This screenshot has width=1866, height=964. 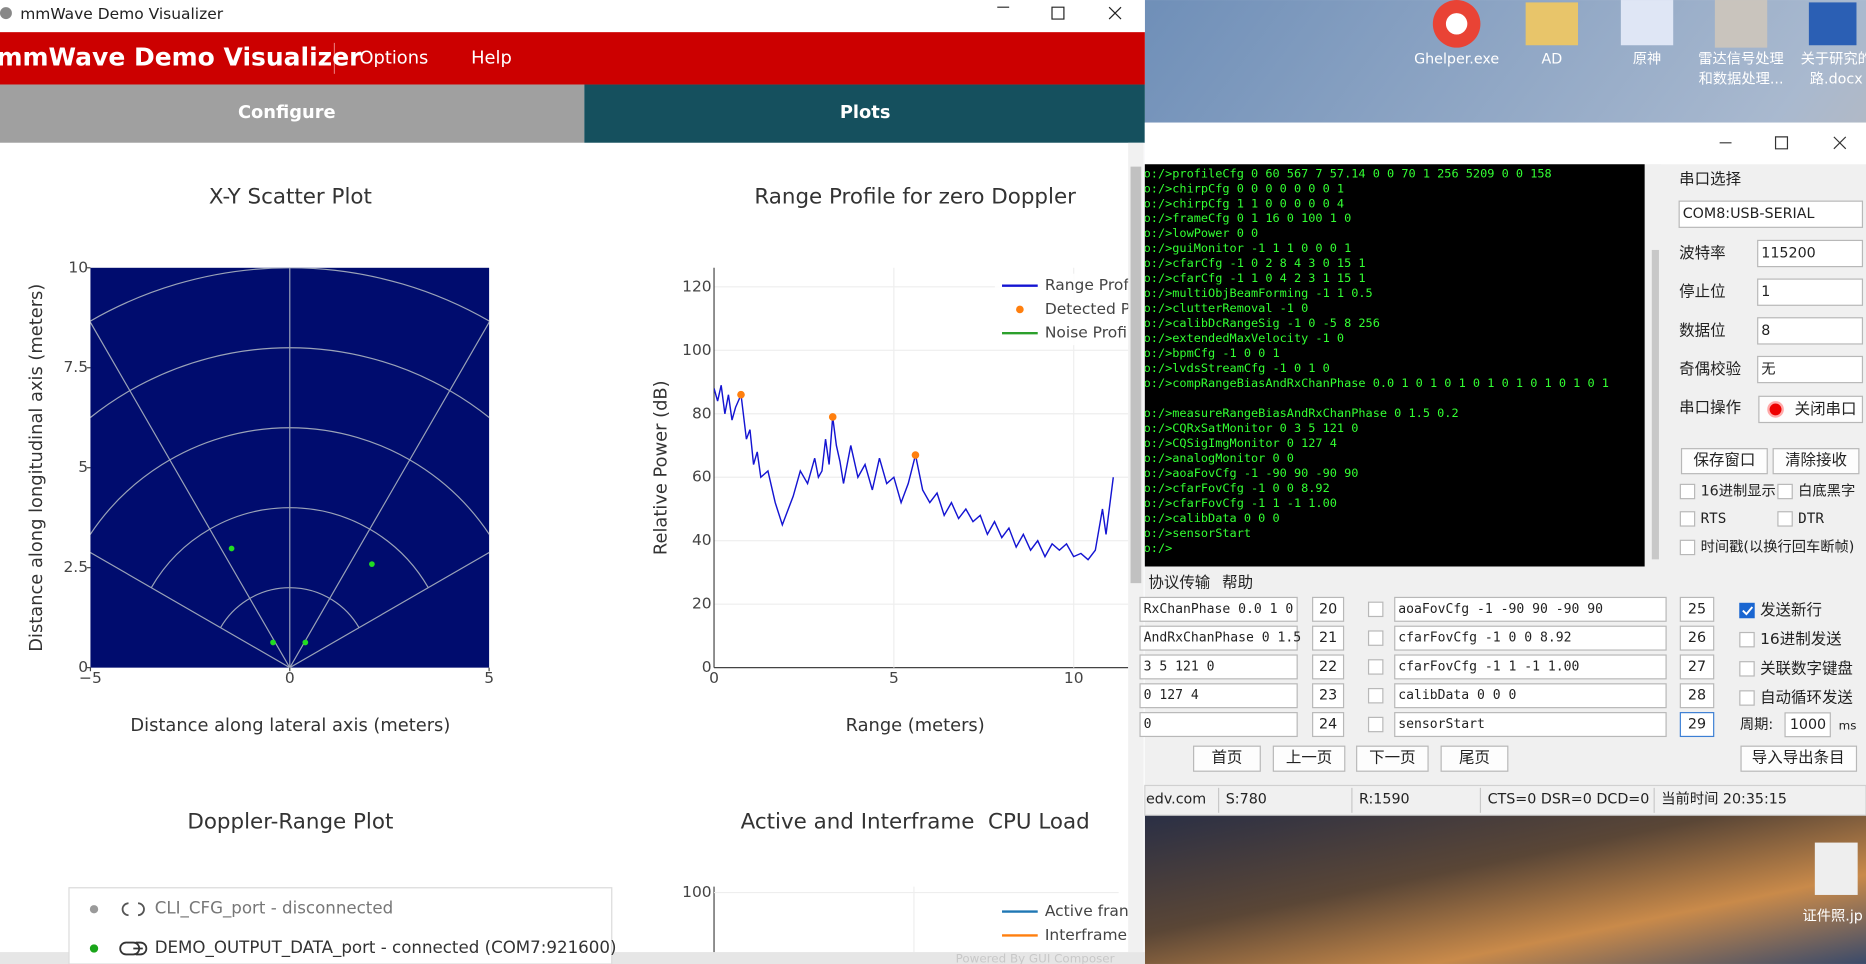 What do you see at coordinates (1806, 697) in the screenshot?
I see `option-label: 自动循环发送` at bounding box center [1806, 697].